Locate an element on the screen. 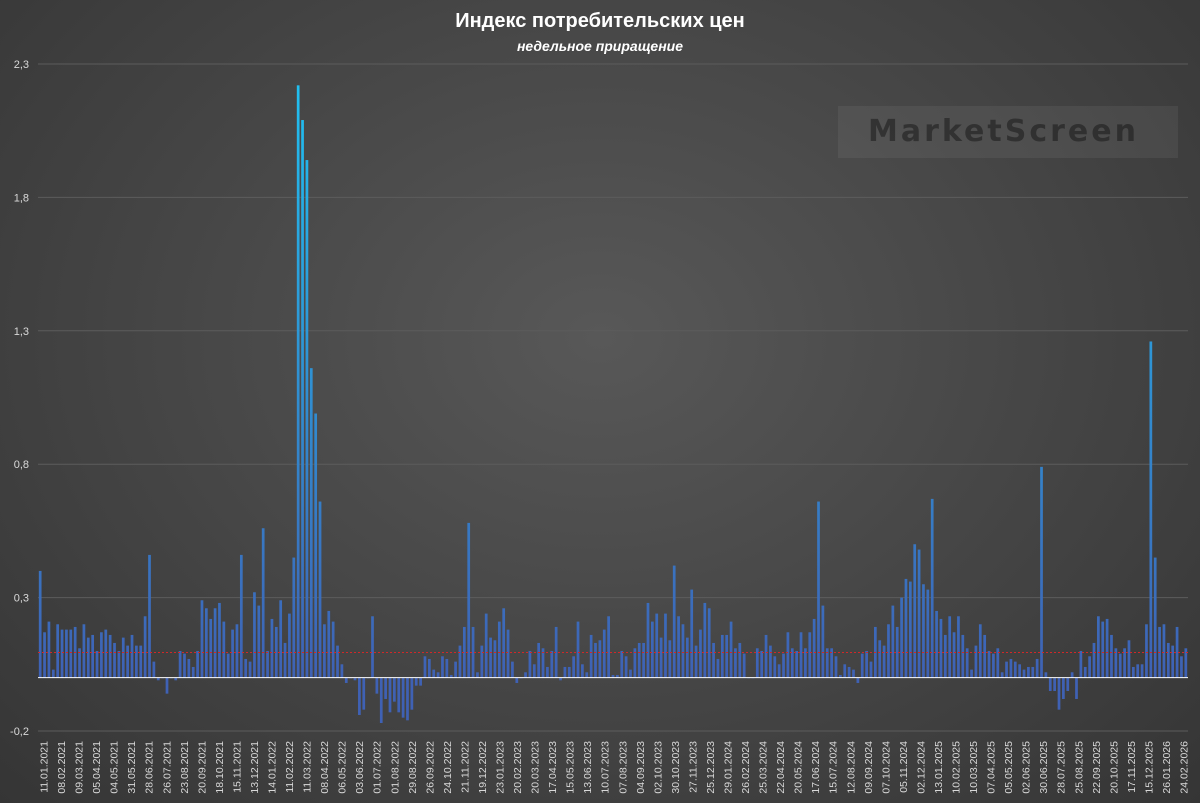 Image resolution: width=1200 pixels, height=803 pixels. x-tick-label: 25.08.2025 is located at coordinates (1079, 767).